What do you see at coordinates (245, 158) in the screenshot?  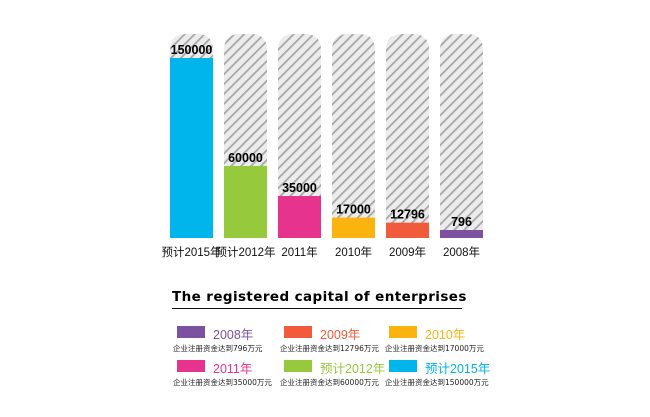 I see `data-label: 60000` at bounding box center [245, 158].